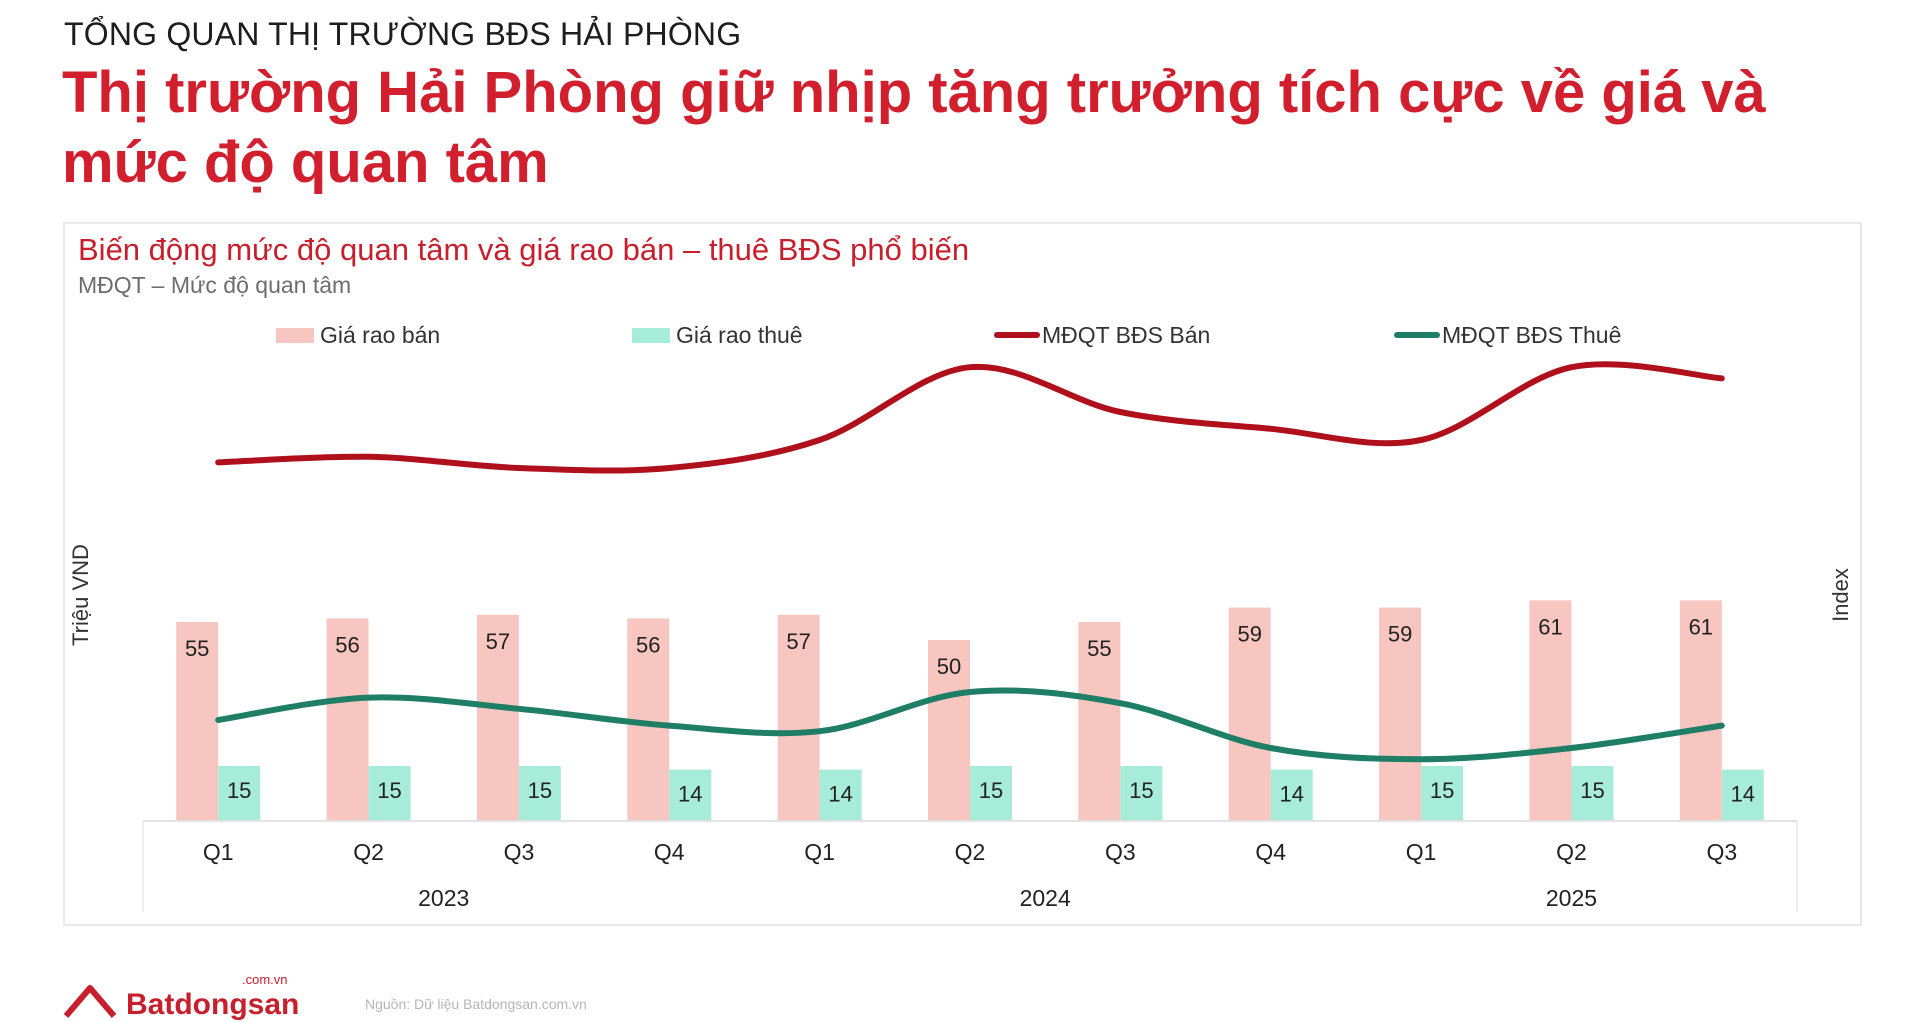 This screenshot has width=1920, height=1022. What do you see at coordinates (1532, 334) in the screenshot?
I see `legend-label-rent-interest: MĐQT BĐS Thuê` at bounding box center [1532, 334].